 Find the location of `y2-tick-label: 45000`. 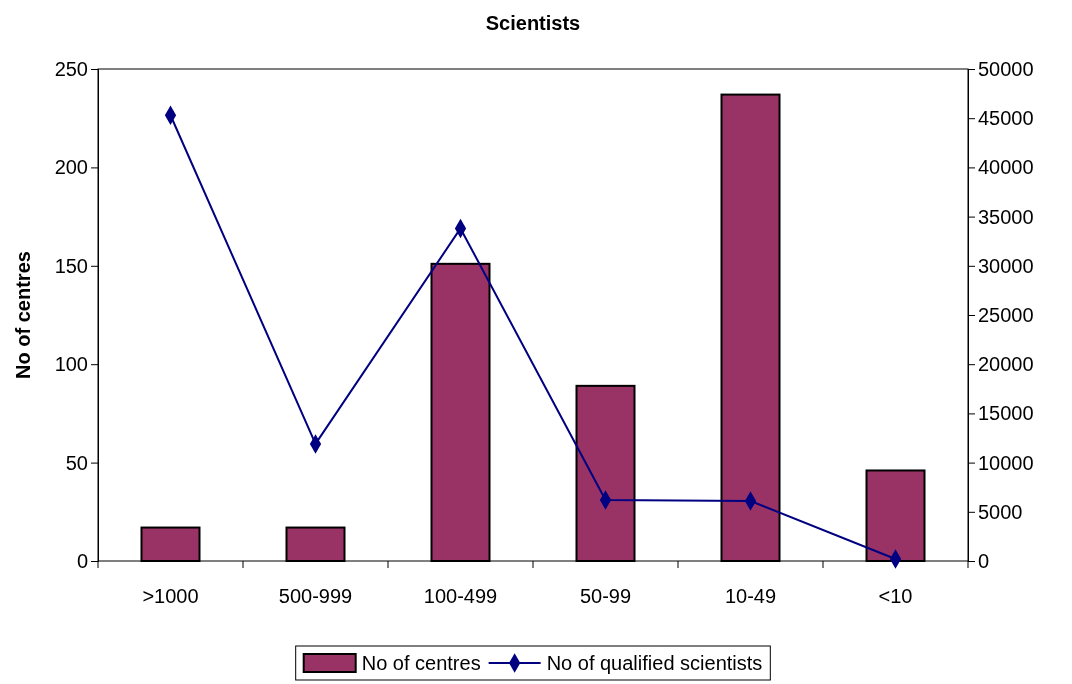

y2-tick-label: 45000 is located at coordinates (1006, 118).